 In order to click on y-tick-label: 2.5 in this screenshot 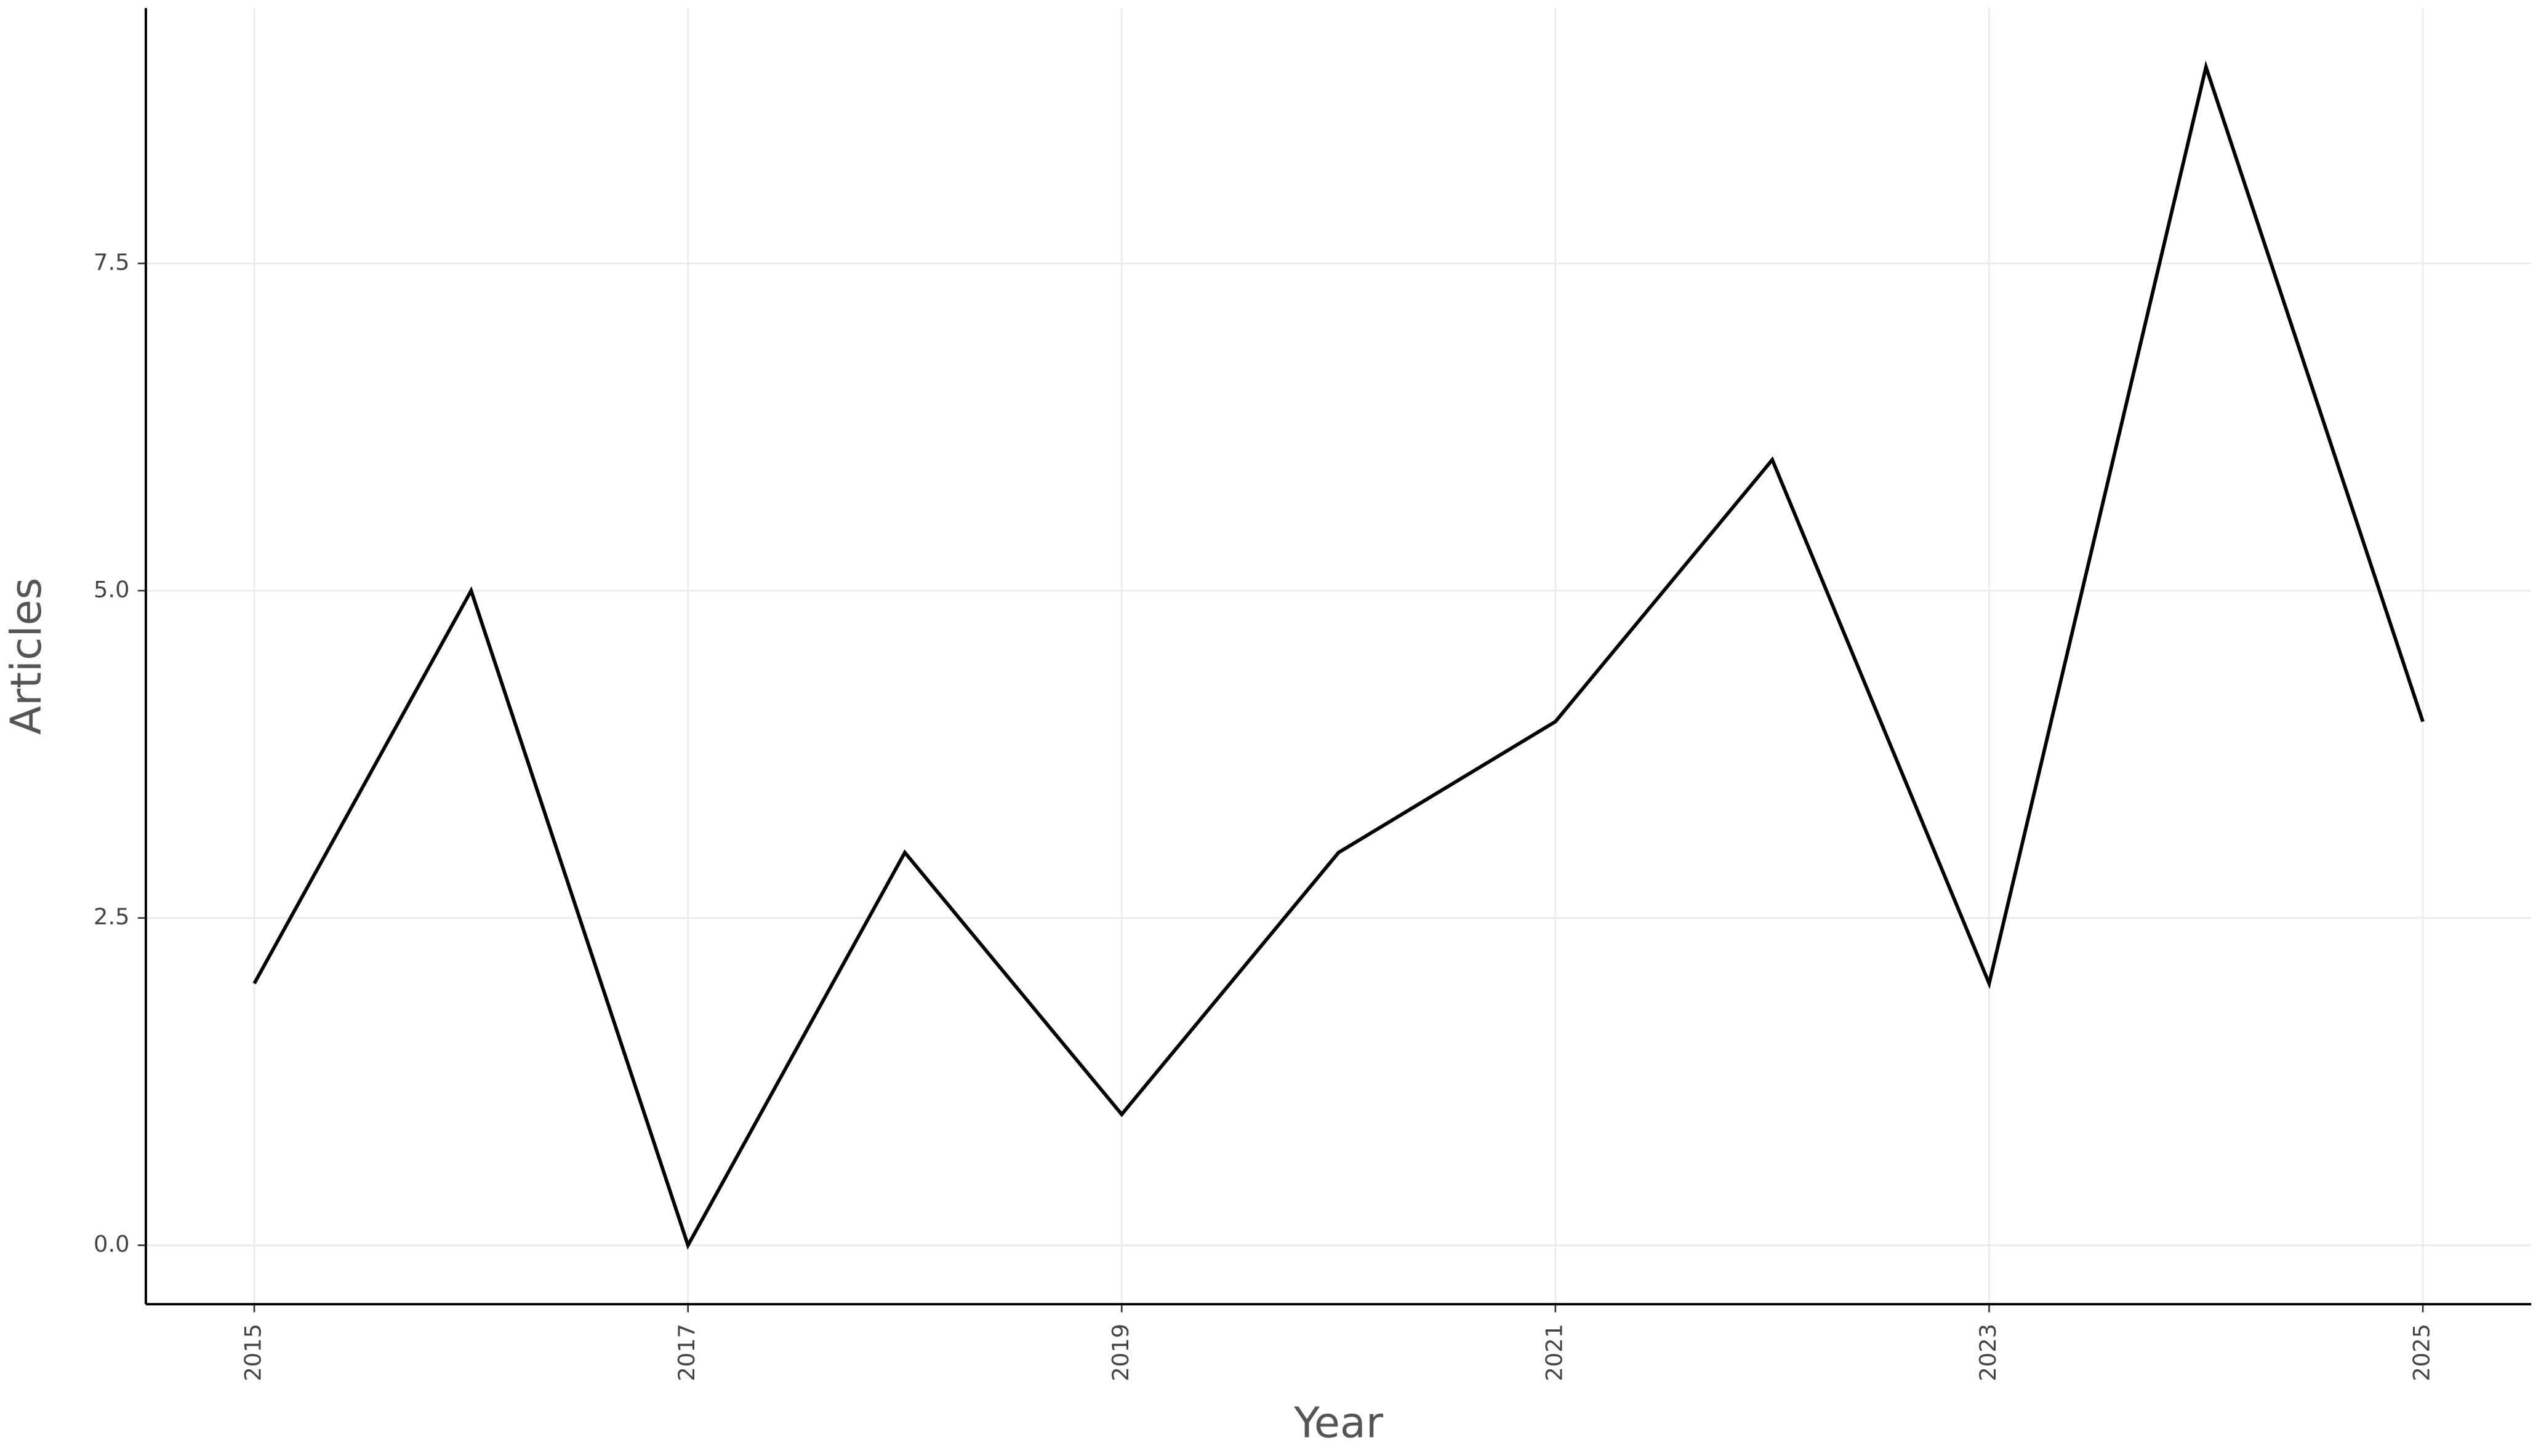, I will do `click(112, 916)`.